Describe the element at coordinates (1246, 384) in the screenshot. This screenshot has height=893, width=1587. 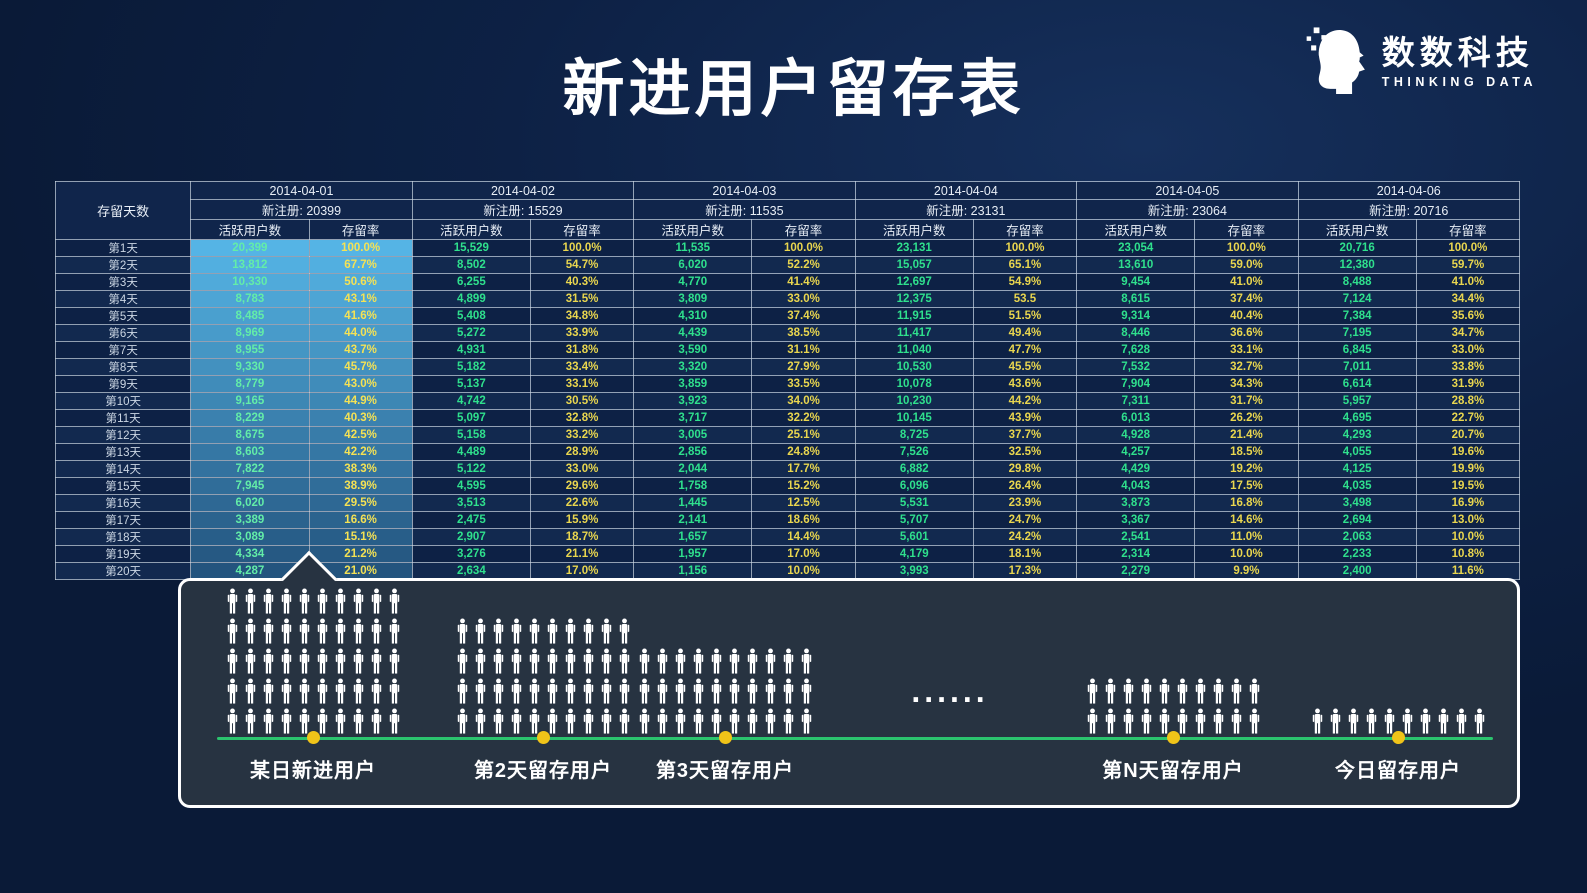
I see `retention-rate-cell: 34.3%` at that location.